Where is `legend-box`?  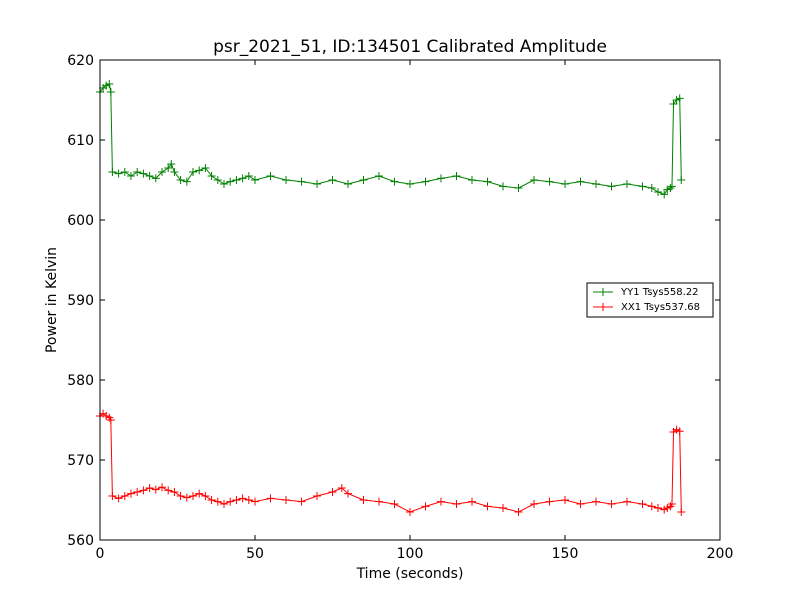
legend-box is located at coordinates (650, 300).